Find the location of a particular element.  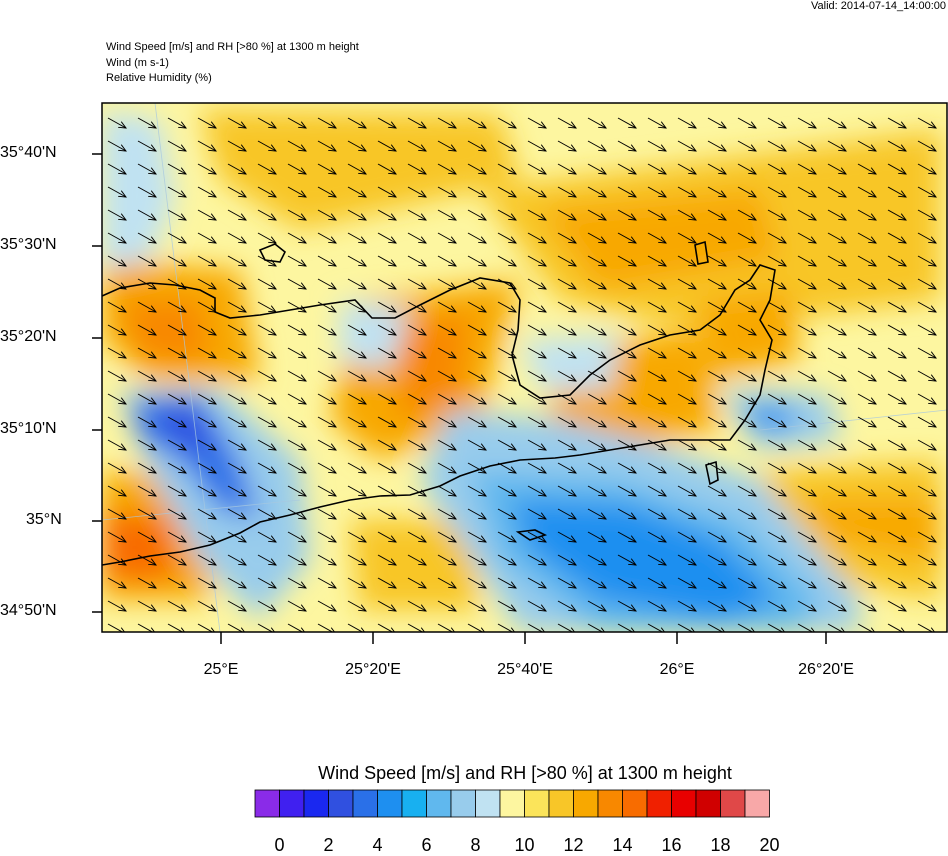

colorbar is located at coordinates (512, 803).